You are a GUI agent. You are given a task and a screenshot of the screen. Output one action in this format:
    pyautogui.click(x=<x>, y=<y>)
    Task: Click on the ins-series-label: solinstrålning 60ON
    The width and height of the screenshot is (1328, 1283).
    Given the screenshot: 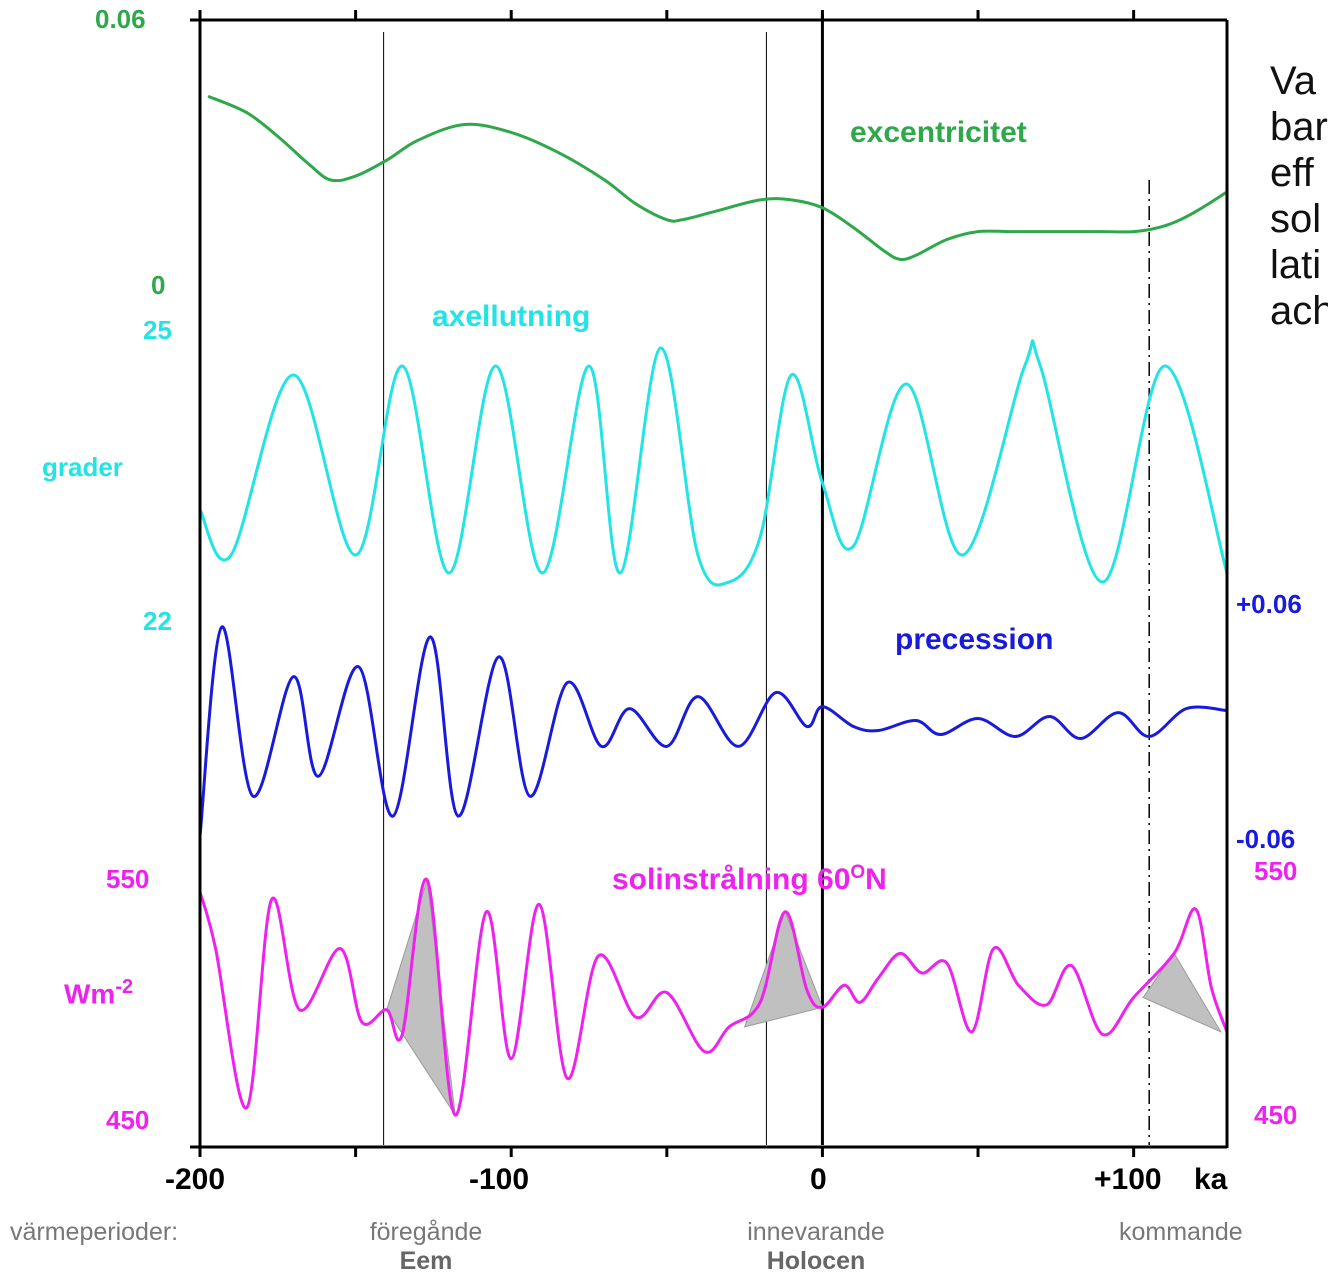 What is the action you would take?
    pyautogui.click(x=749, y=879)
    